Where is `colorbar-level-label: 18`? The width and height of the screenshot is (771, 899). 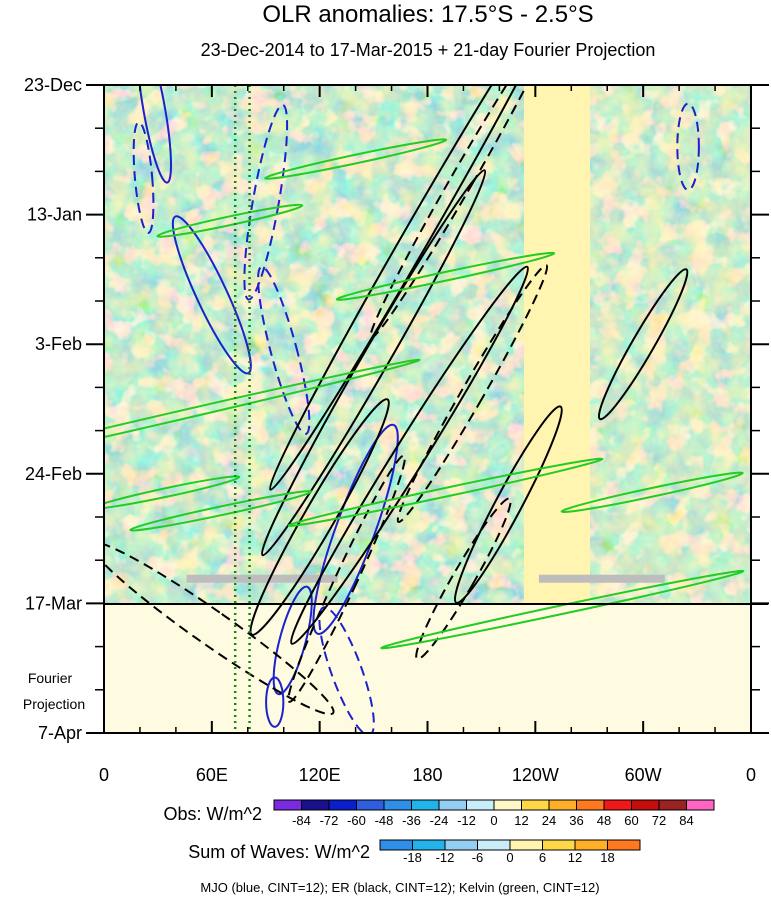
colorbar-level-label: 18 is located at coordinates (607, 857).